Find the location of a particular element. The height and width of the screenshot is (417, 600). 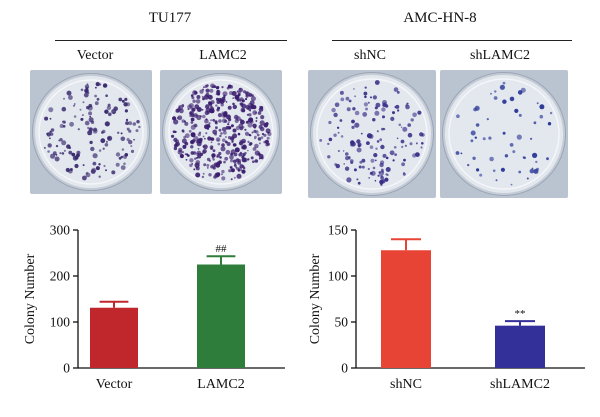

bar-vector is located at coordinates (114, 337).